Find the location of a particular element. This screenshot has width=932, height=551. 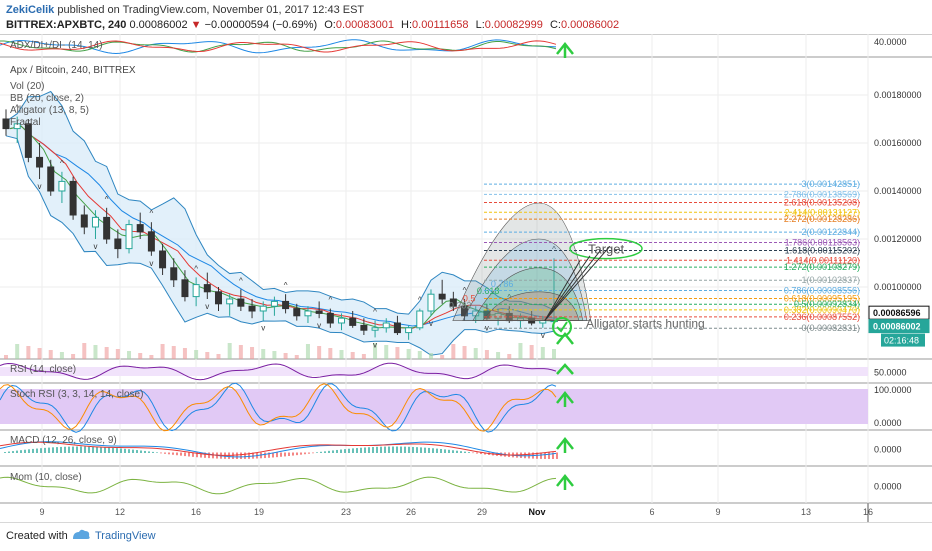

high-label: H: is located at coordinates (407, 25).